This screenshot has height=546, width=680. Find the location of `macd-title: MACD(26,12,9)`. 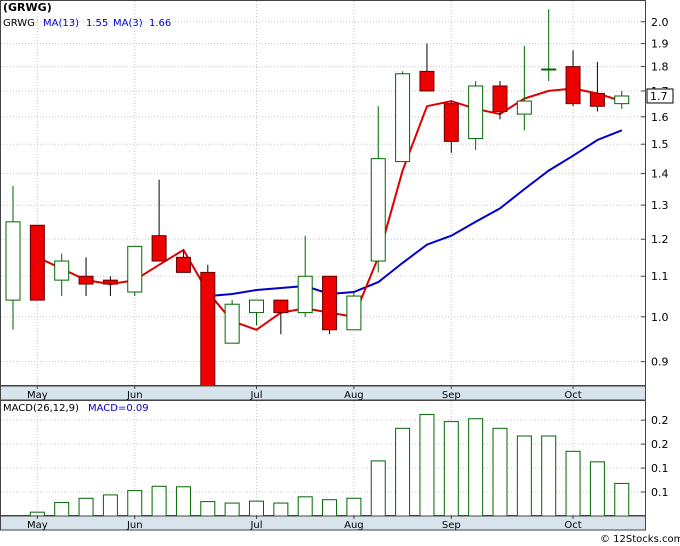

macd-title: MACD(26,12,9) is located at coordinates (41, 408).